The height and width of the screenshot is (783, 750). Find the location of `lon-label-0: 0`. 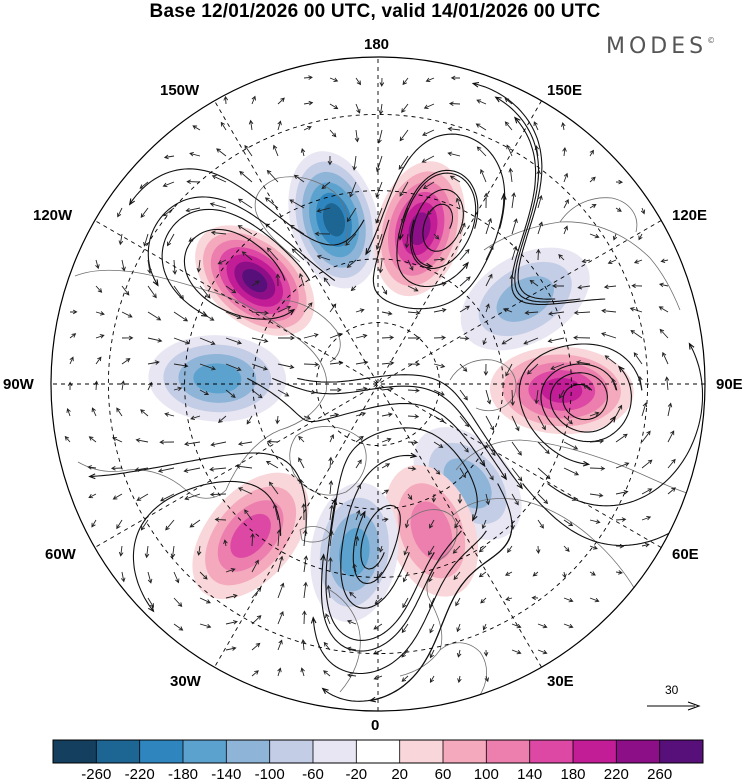

lon-label-0: 0 is located at coordinates (375, 725).